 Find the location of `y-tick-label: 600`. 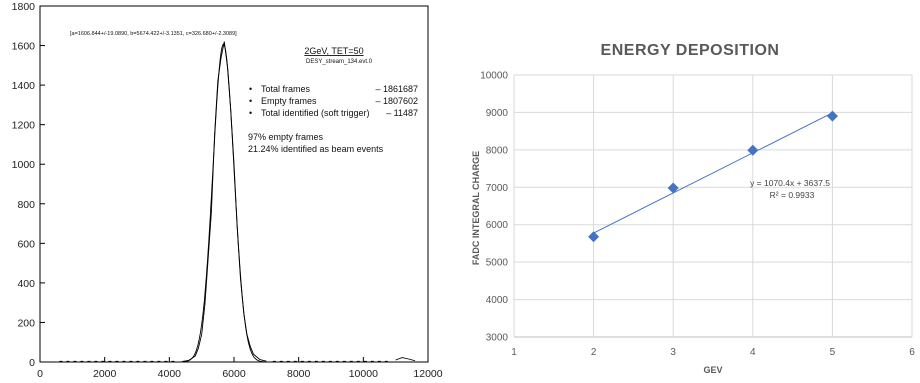

y-tick-label: 600 is located at coordinates (26, 244).